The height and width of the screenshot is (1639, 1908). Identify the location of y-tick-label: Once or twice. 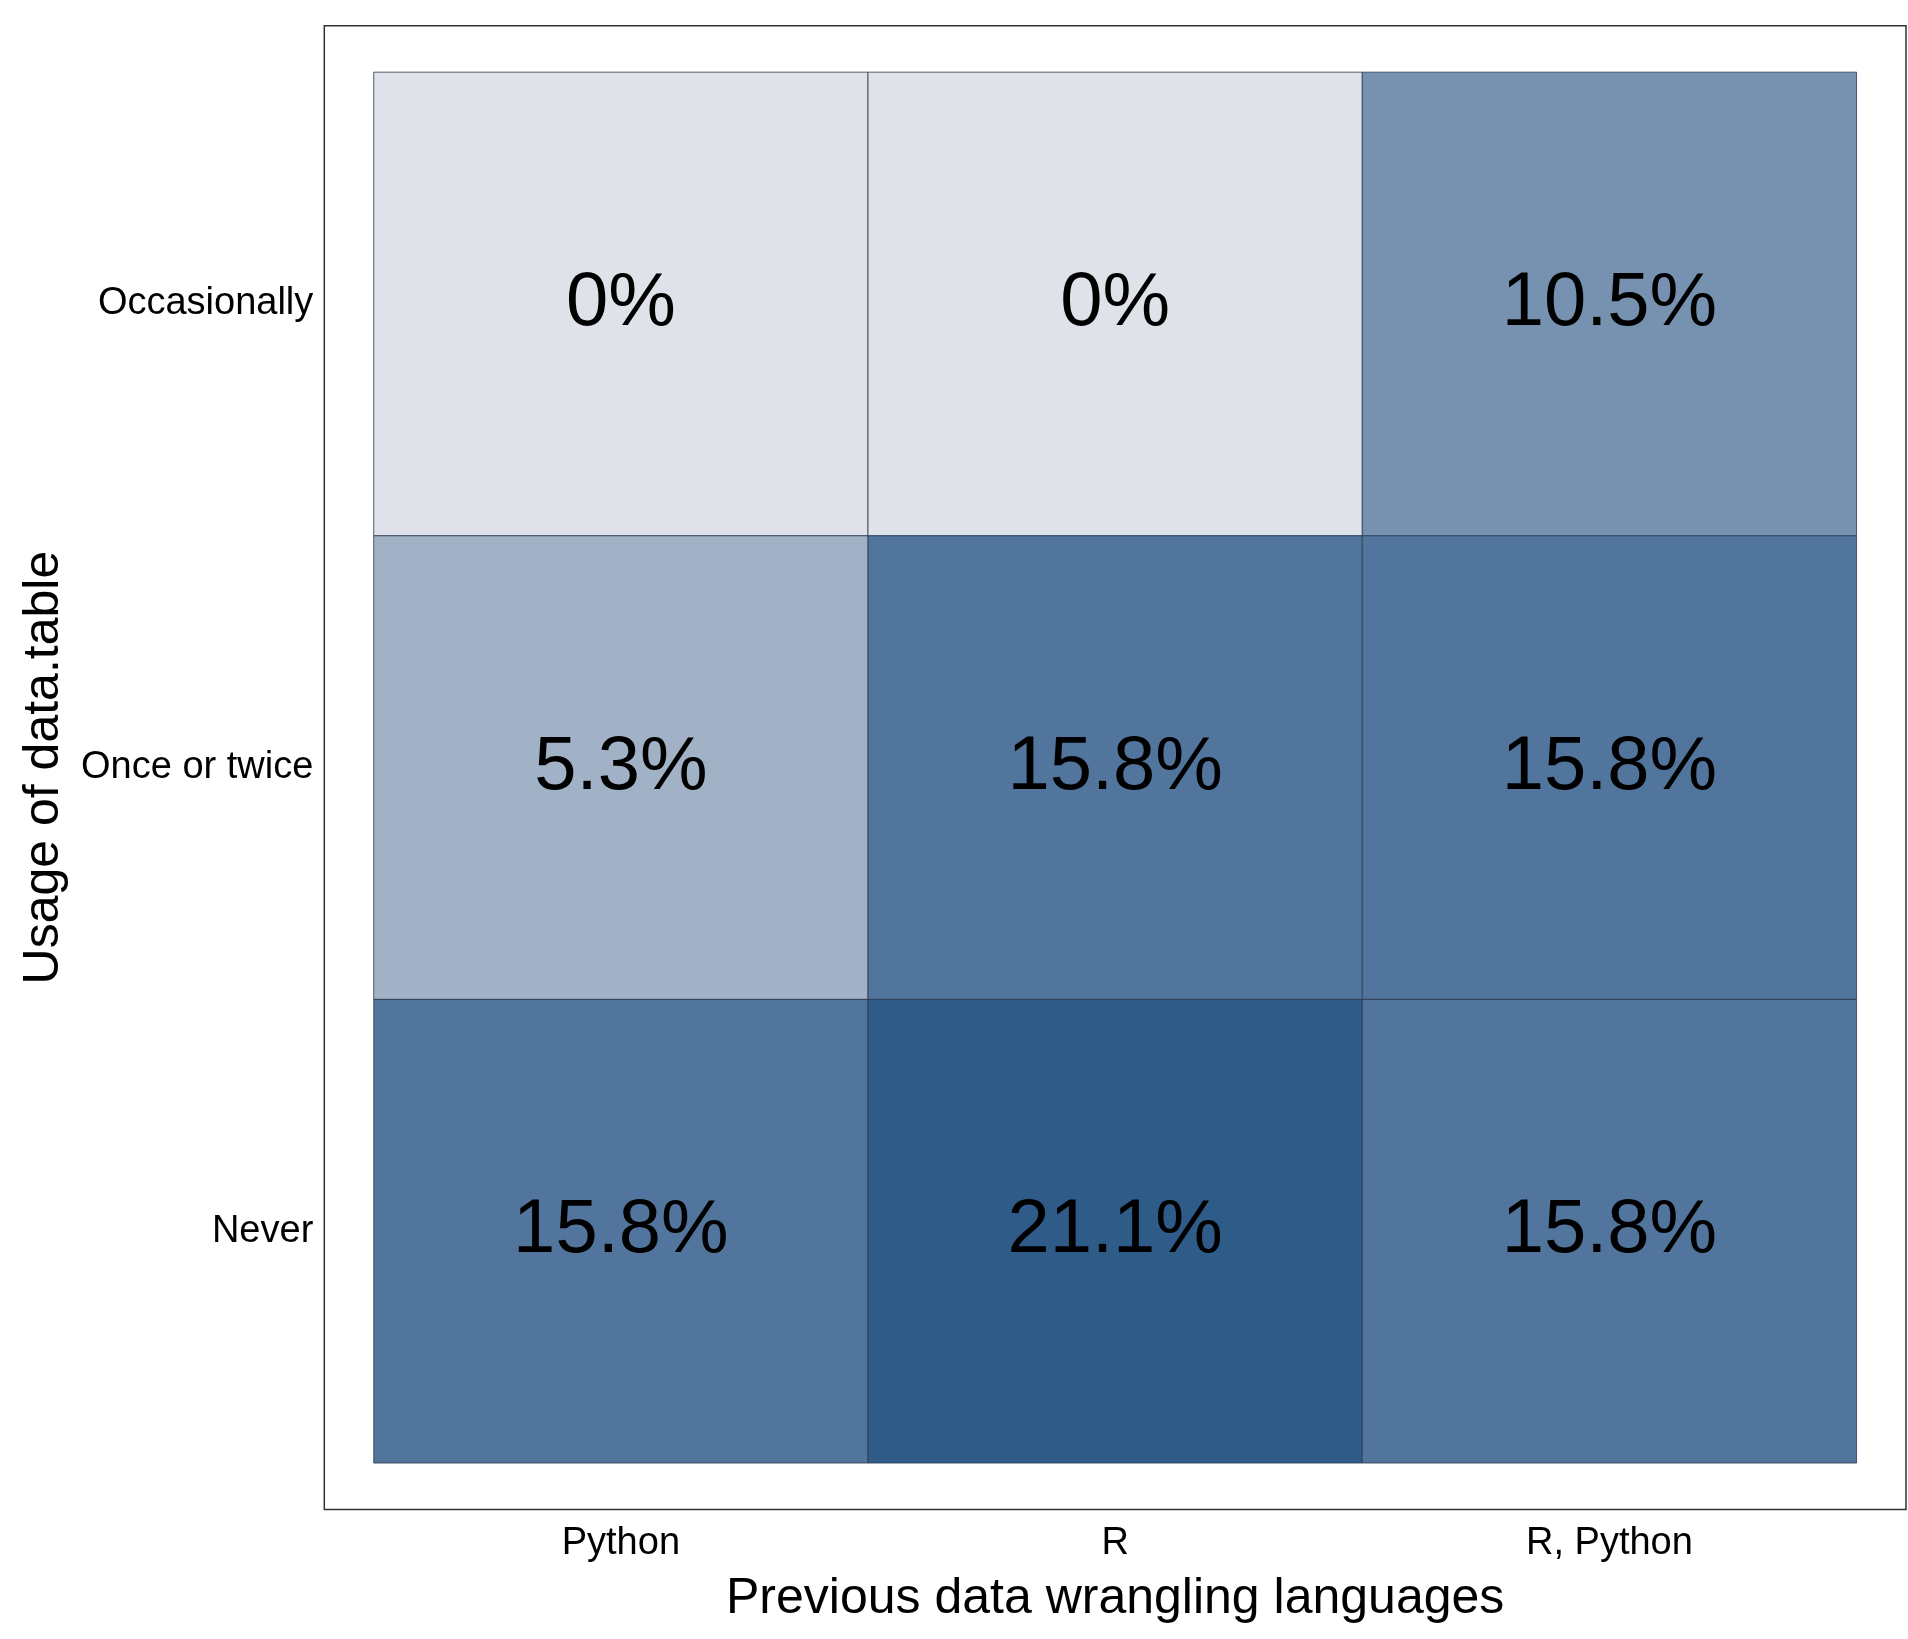
(197, 765).